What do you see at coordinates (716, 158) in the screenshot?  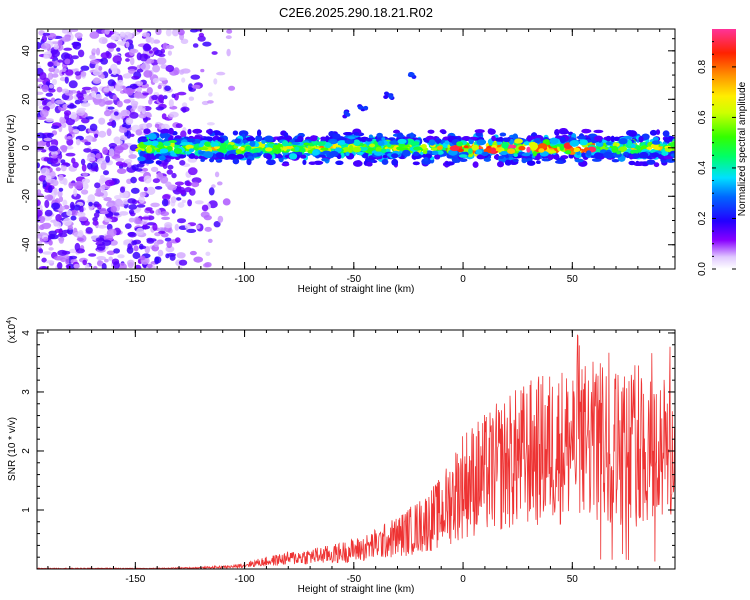 I see `colorbar-ticks: 0.0 0.2 0.4 0.6 0.8` at bounding box center [716, 158].